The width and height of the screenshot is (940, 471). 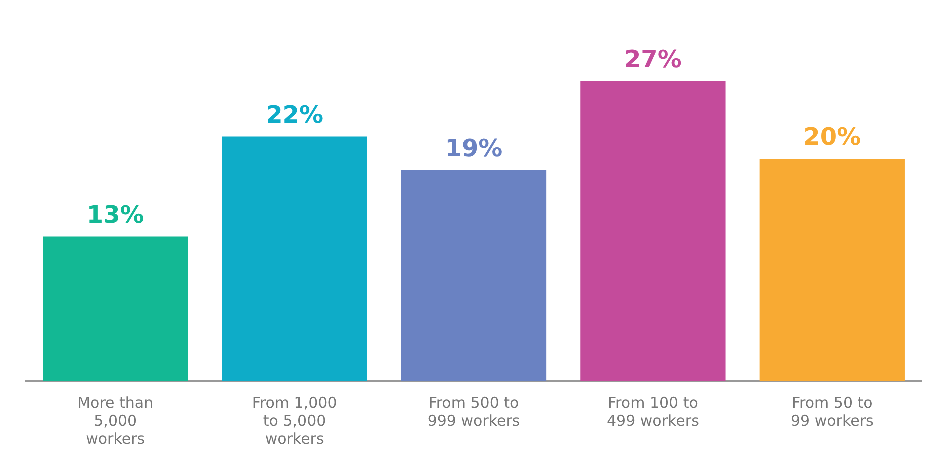 What do you see at coordinates (115, 214) in the screenshot?
I see `data-label: 13%` at bounding box center [115, 214].